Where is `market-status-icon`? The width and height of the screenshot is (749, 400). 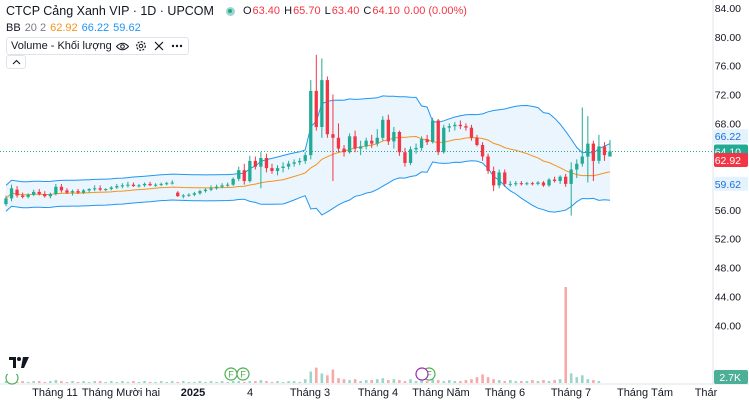
market-status-icon is located at coordinates (230, 11).